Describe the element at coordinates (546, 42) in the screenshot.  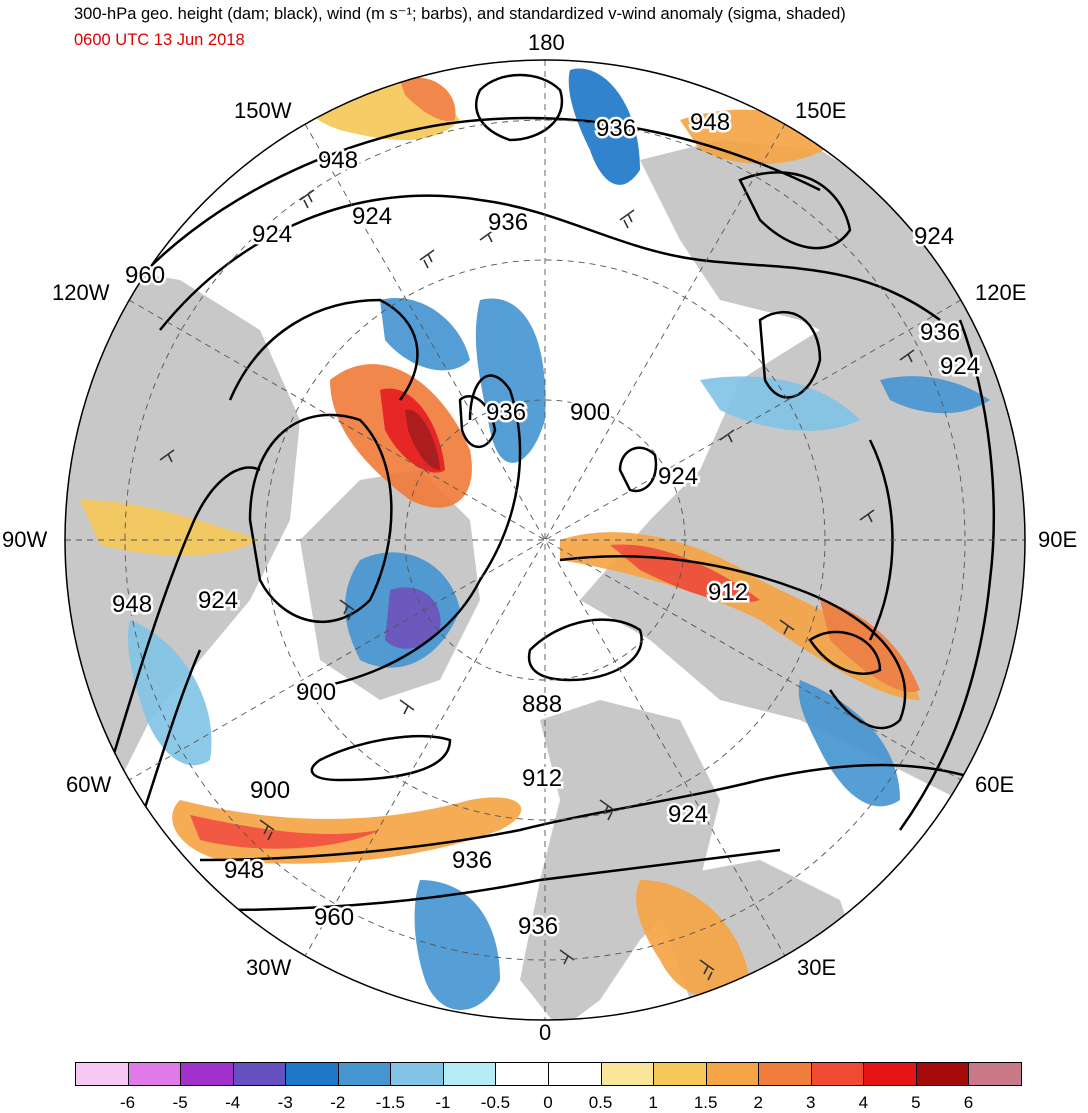
I see `lon-label-180: 180` at that location.